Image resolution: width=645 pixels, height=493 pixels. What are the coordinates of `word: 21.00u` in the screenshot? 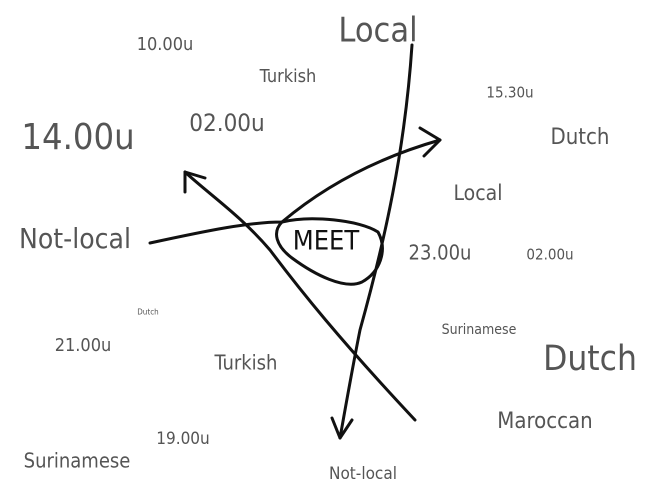 It's located at (83, 345).